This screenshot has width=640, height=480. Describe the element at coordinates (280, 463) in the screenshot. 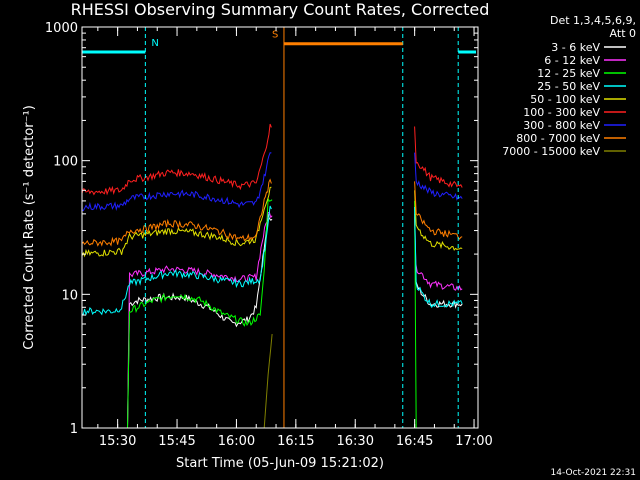

I see `x-axis-label: Start Time (05-Jun-09 15:21:02)` at that location.